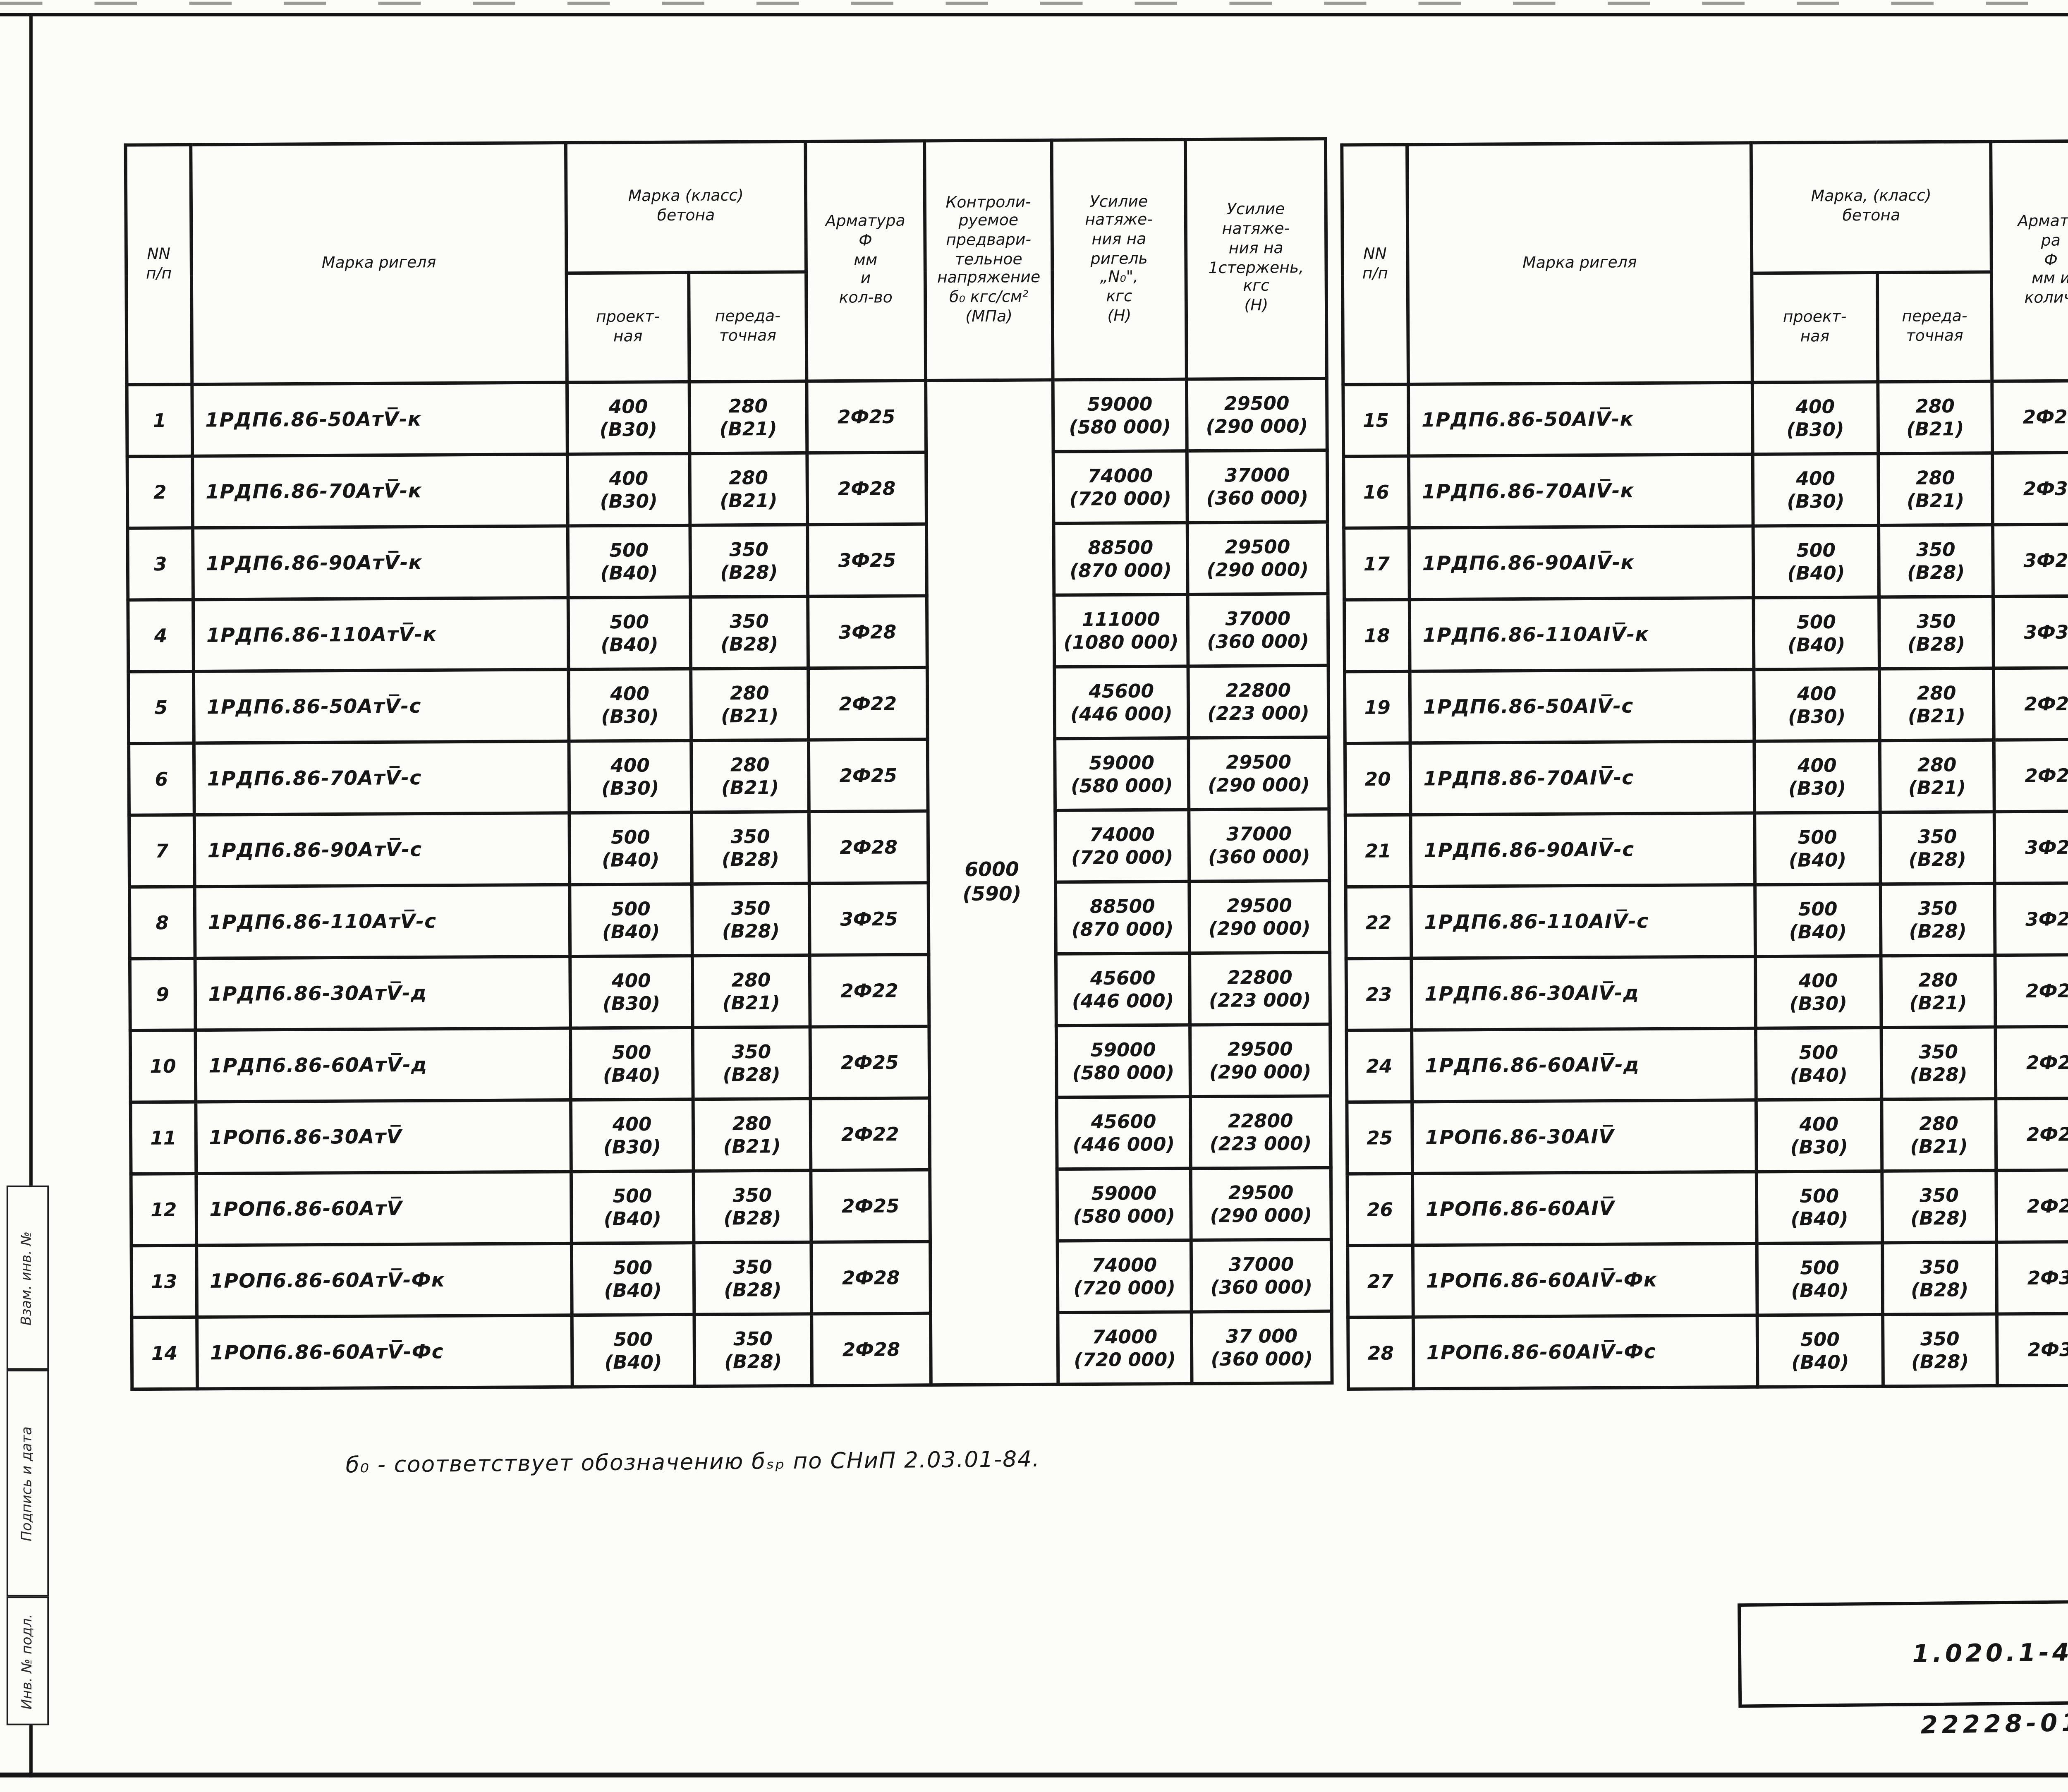  Describe the element at coordinates (1380, 1209) in the screenshot. I see `cell-row-number: 26` at that location.